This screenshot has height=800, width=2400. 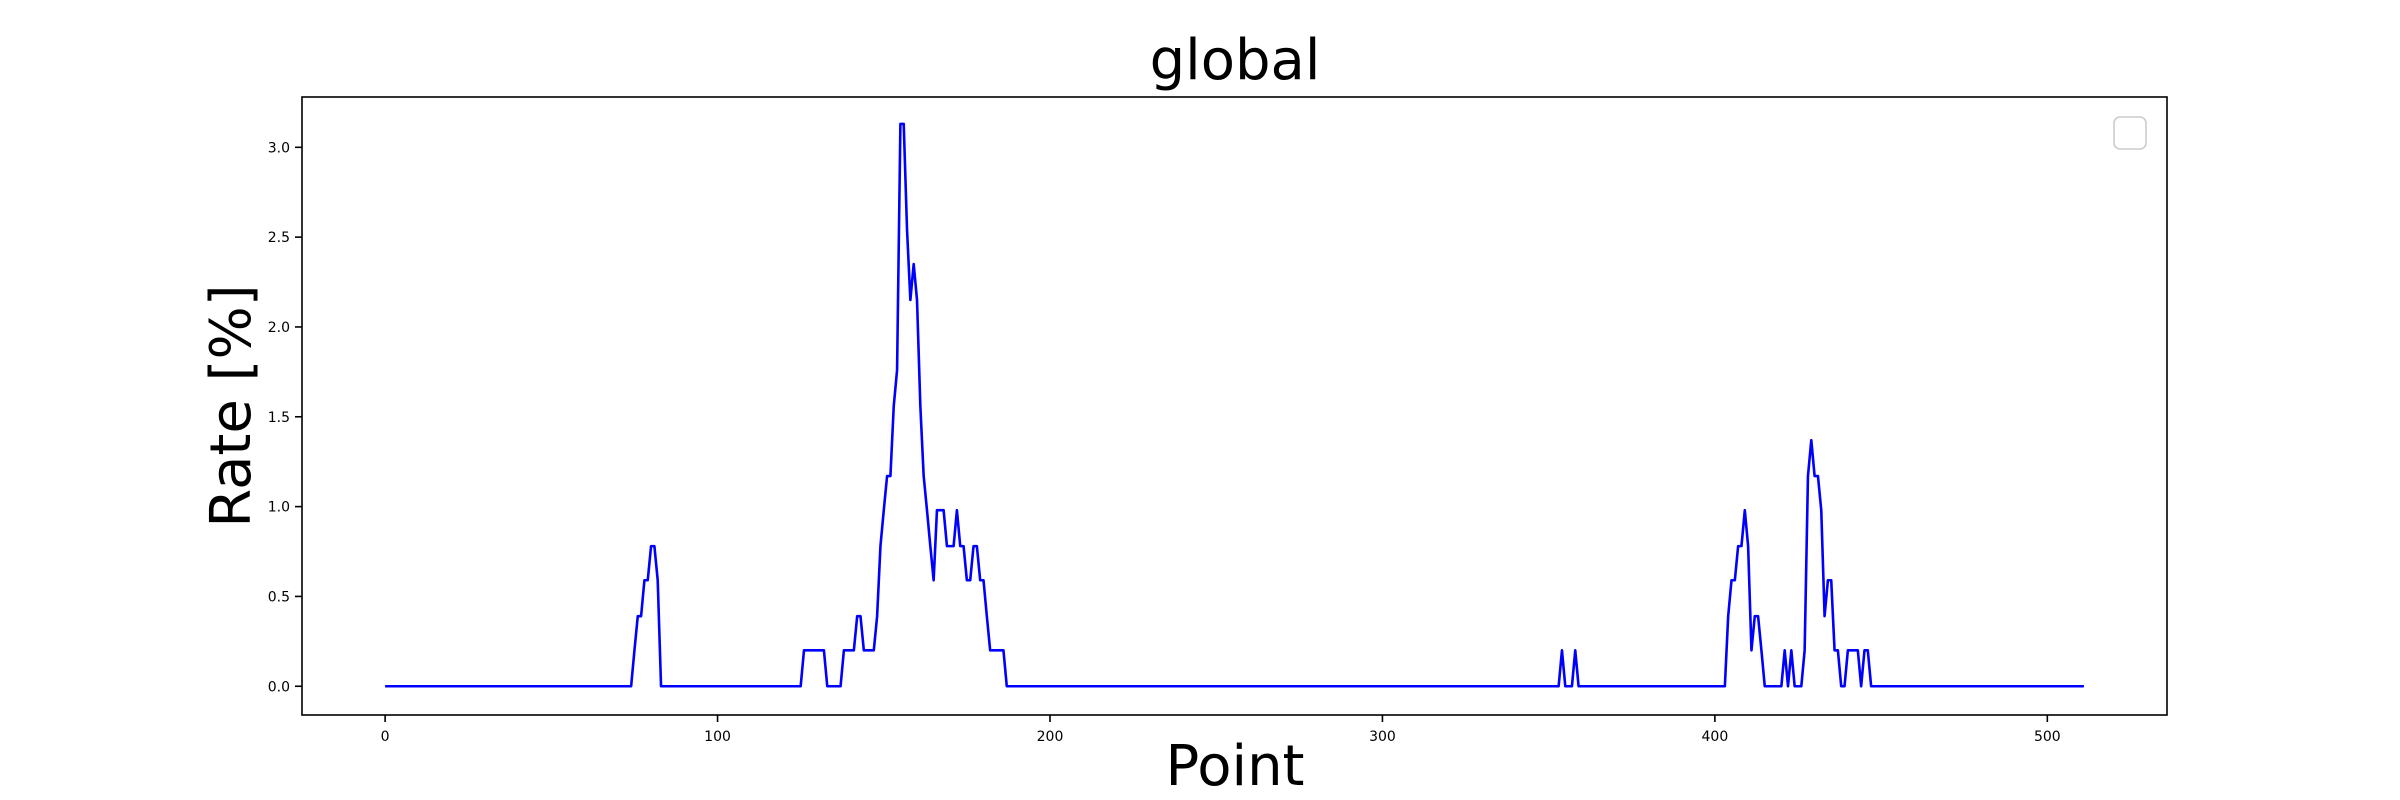 I want to click on y-axis-label: Rate [%], so click(x=231, y=405).